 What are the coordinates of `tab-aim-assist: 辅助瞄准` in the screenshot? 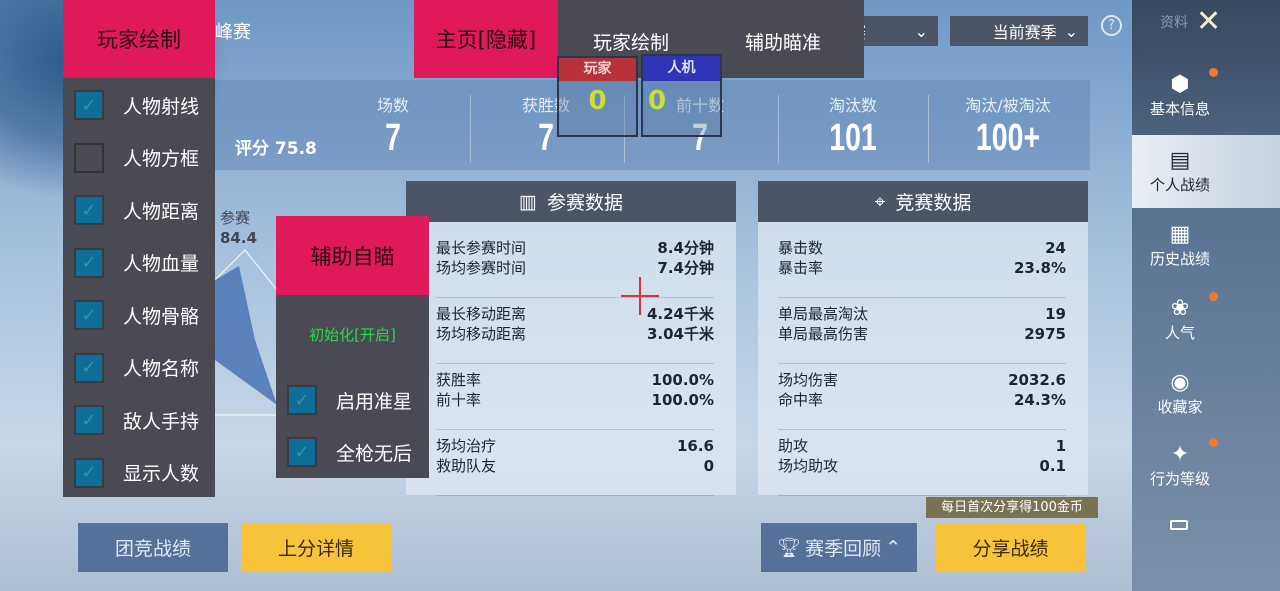 It's located at (783, 43).